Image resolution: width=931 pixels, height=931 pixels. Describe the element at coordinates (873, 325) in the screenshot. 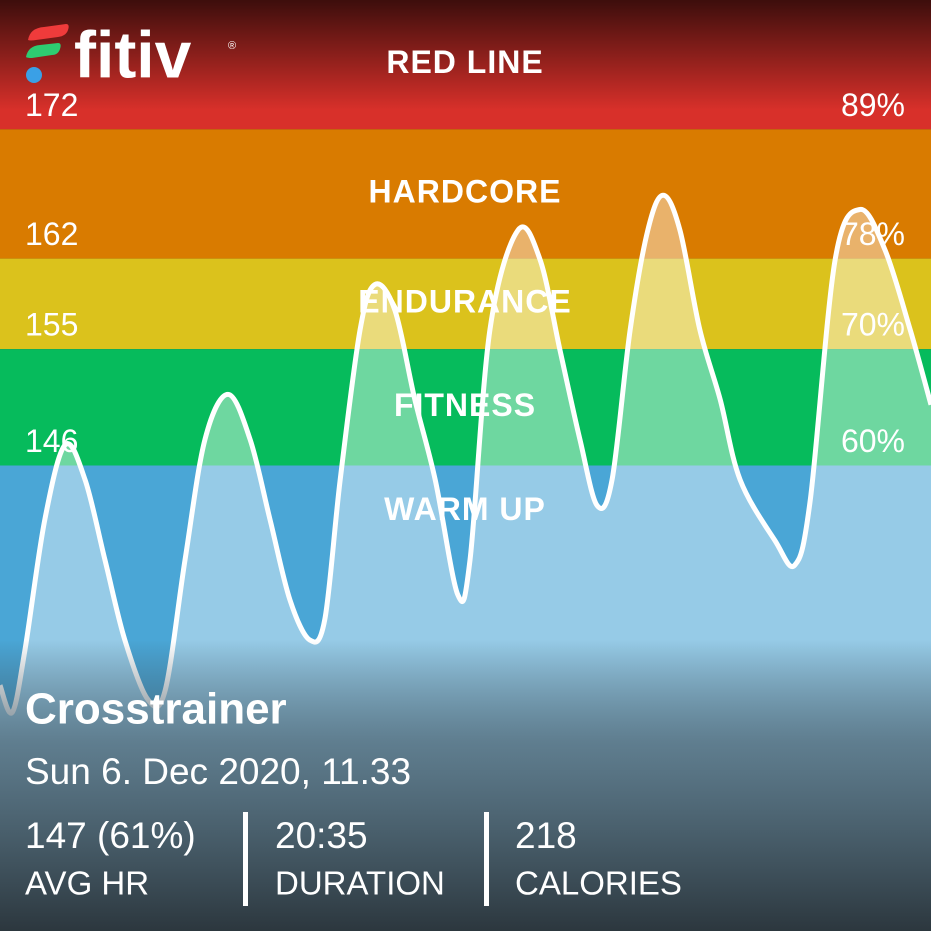

I see `zone-percent: 70%` at that location.